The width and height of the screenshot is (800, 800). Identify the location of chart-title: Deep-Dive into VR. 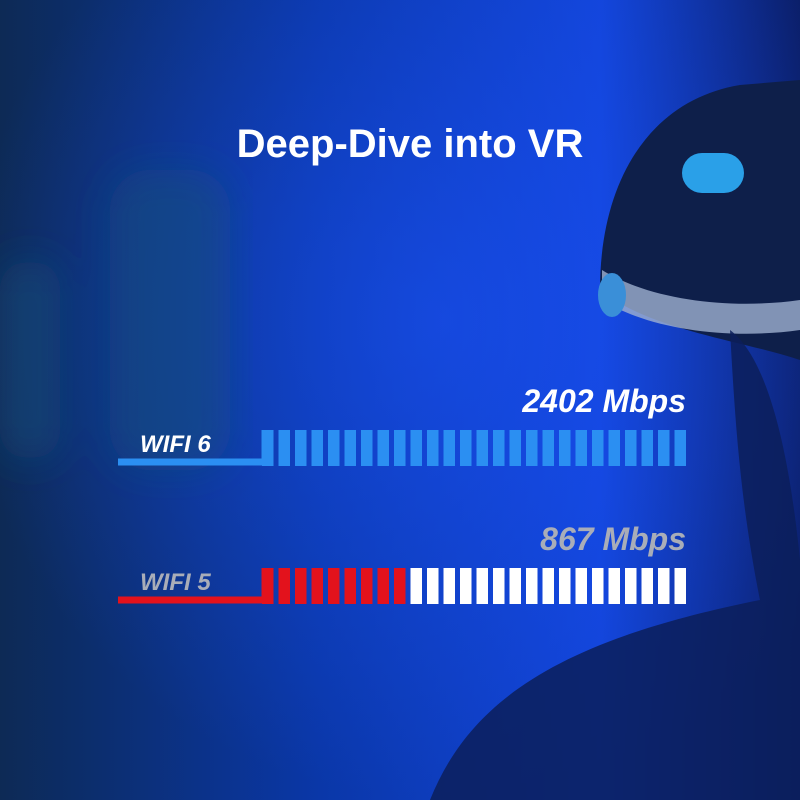
(410, 144).